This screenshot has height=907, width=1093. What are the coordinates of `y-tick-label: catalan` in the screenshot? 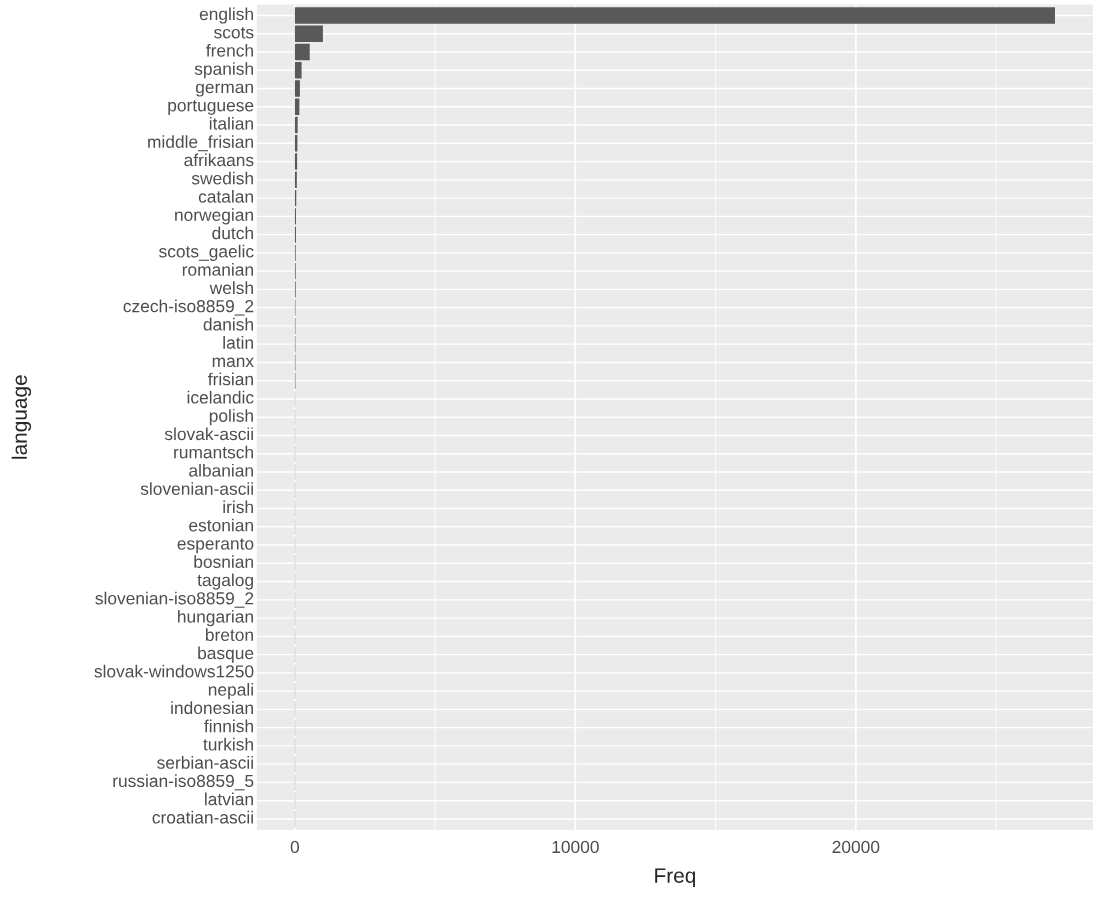 It's located at (225, 196).